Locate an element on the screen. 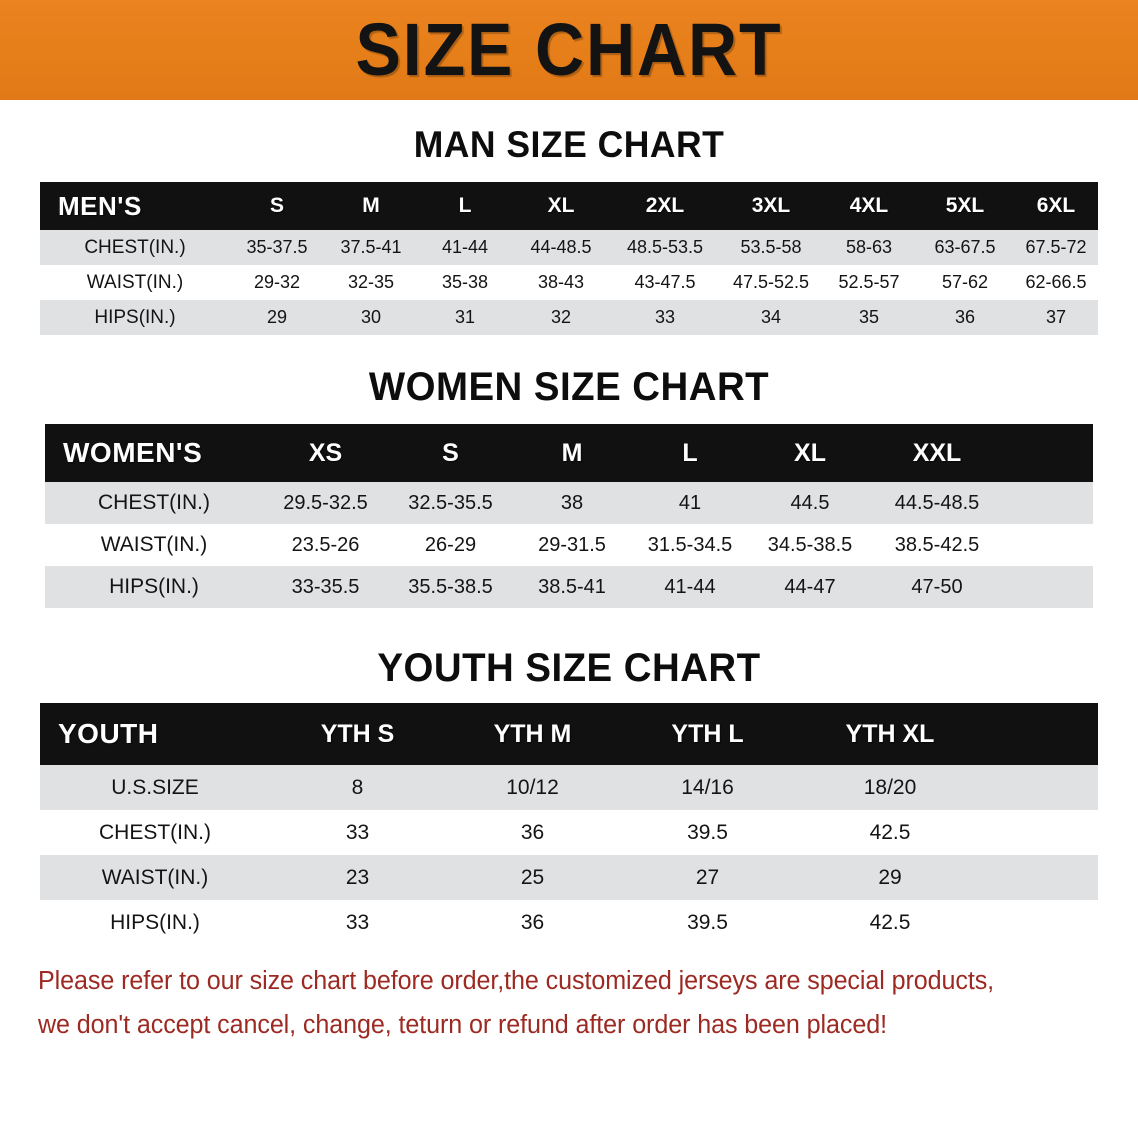 Image resolution: width=1138 pixels, height=1132 pixels. youth-col-header: YTH M is located at coordinates (532, 734).